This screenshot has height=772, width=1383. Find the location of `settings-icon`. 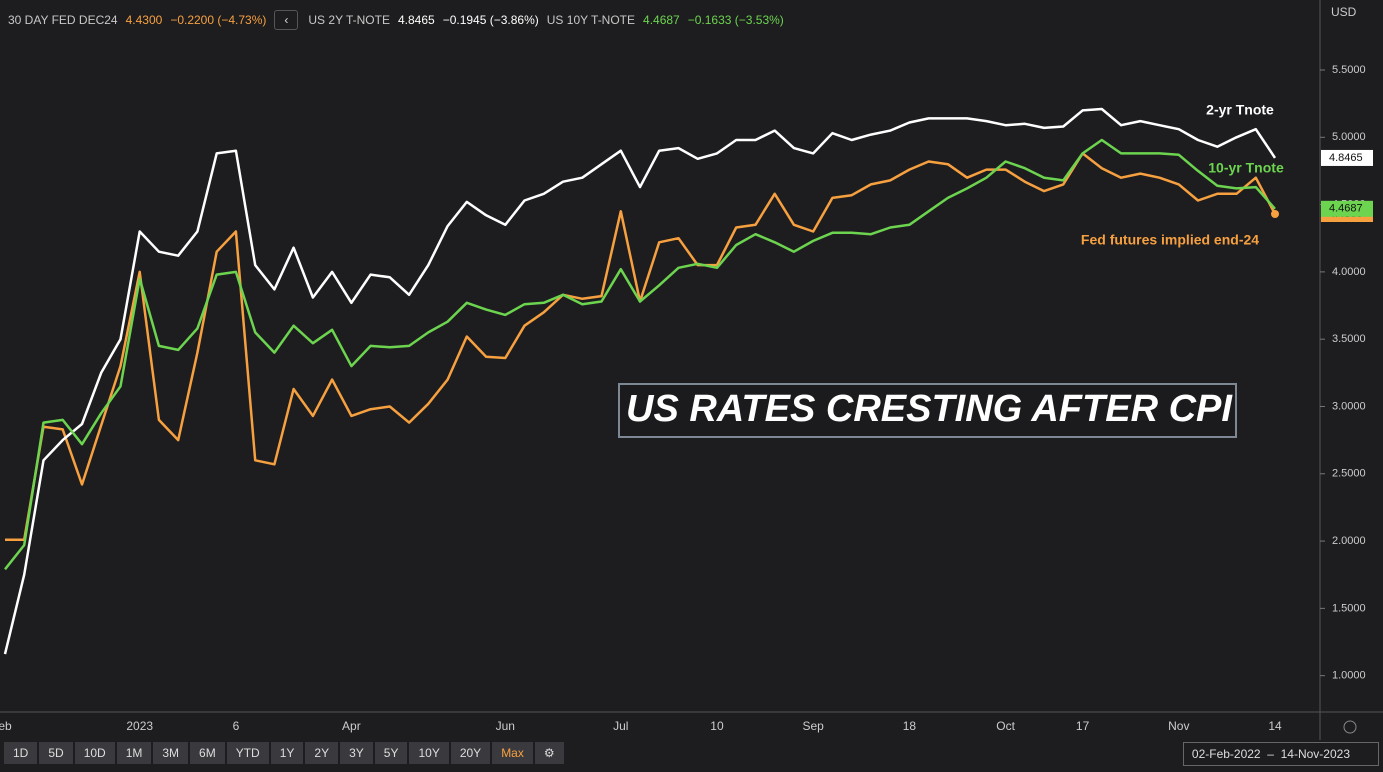

settings-icon is located at coordinates (1350, 727).